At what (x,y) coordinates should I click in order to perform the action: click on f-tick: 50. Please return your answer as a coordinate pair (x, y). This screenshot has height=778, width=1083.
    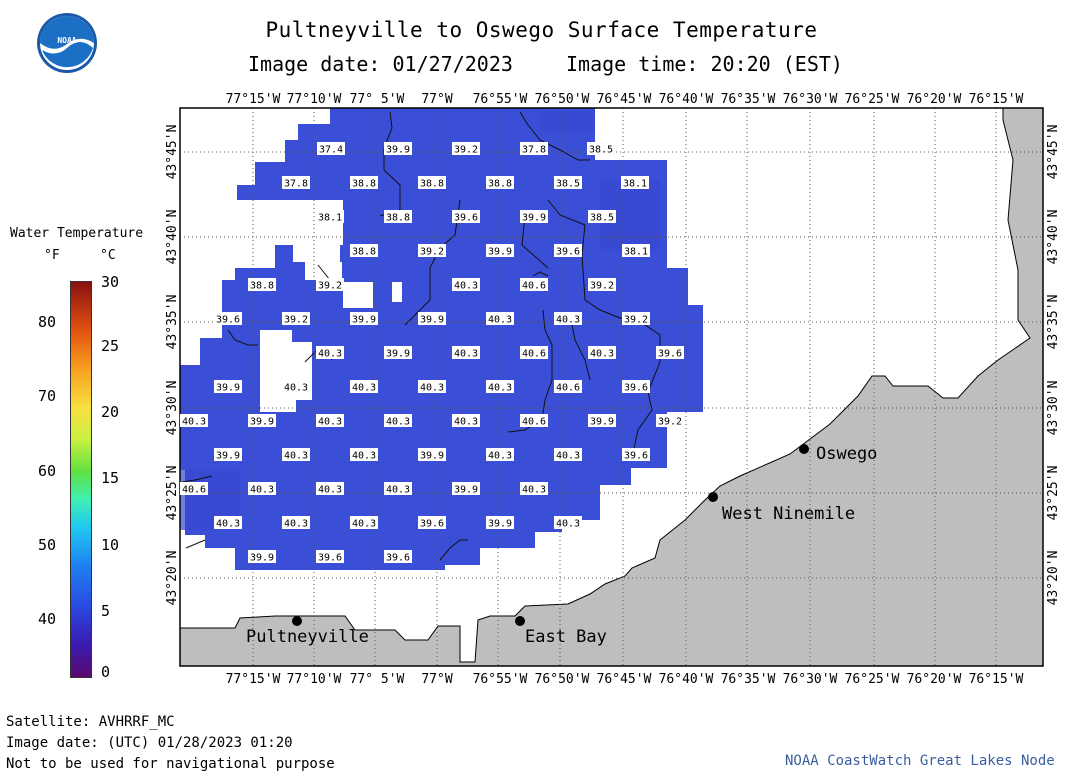
    Looking at the image, I should click on (47, 545).